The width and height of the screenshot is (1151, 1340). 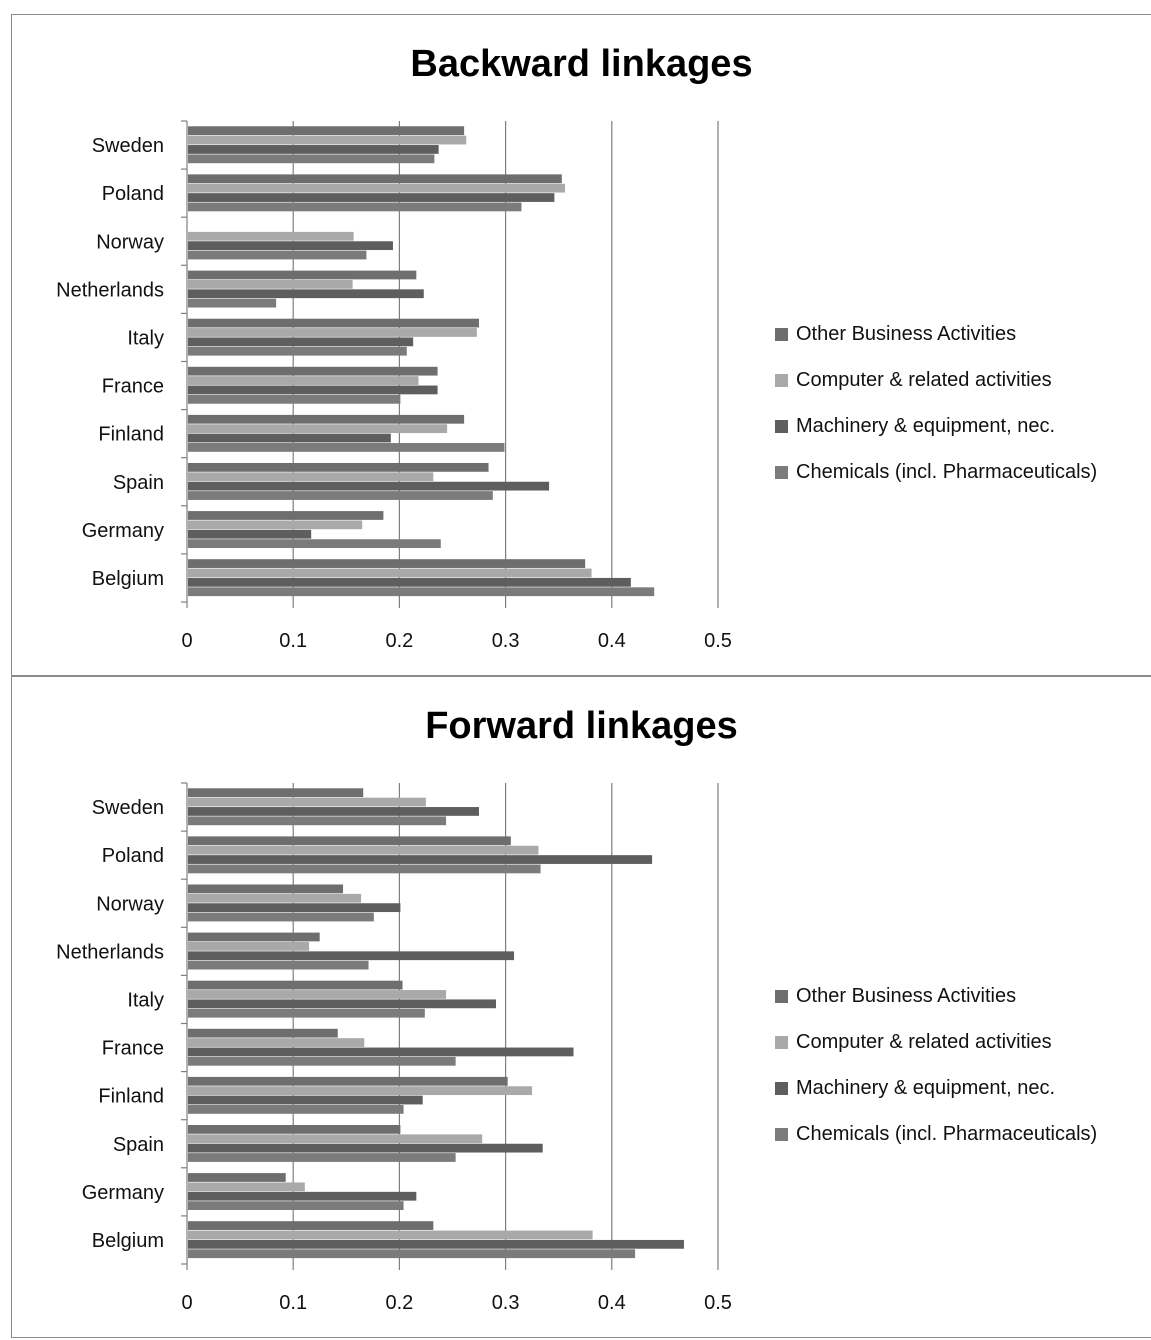 I want to click on category-label: Poland, so click(x=133, y=194).